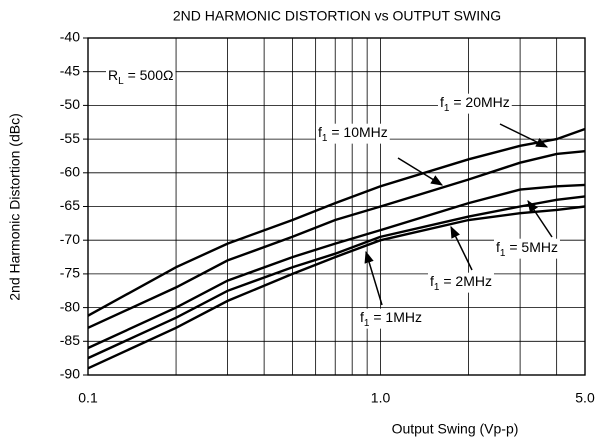 The height and width of the screenshot is (442, 601). I want to click on annotation: f1 = 1MHz, so click(391, 318).